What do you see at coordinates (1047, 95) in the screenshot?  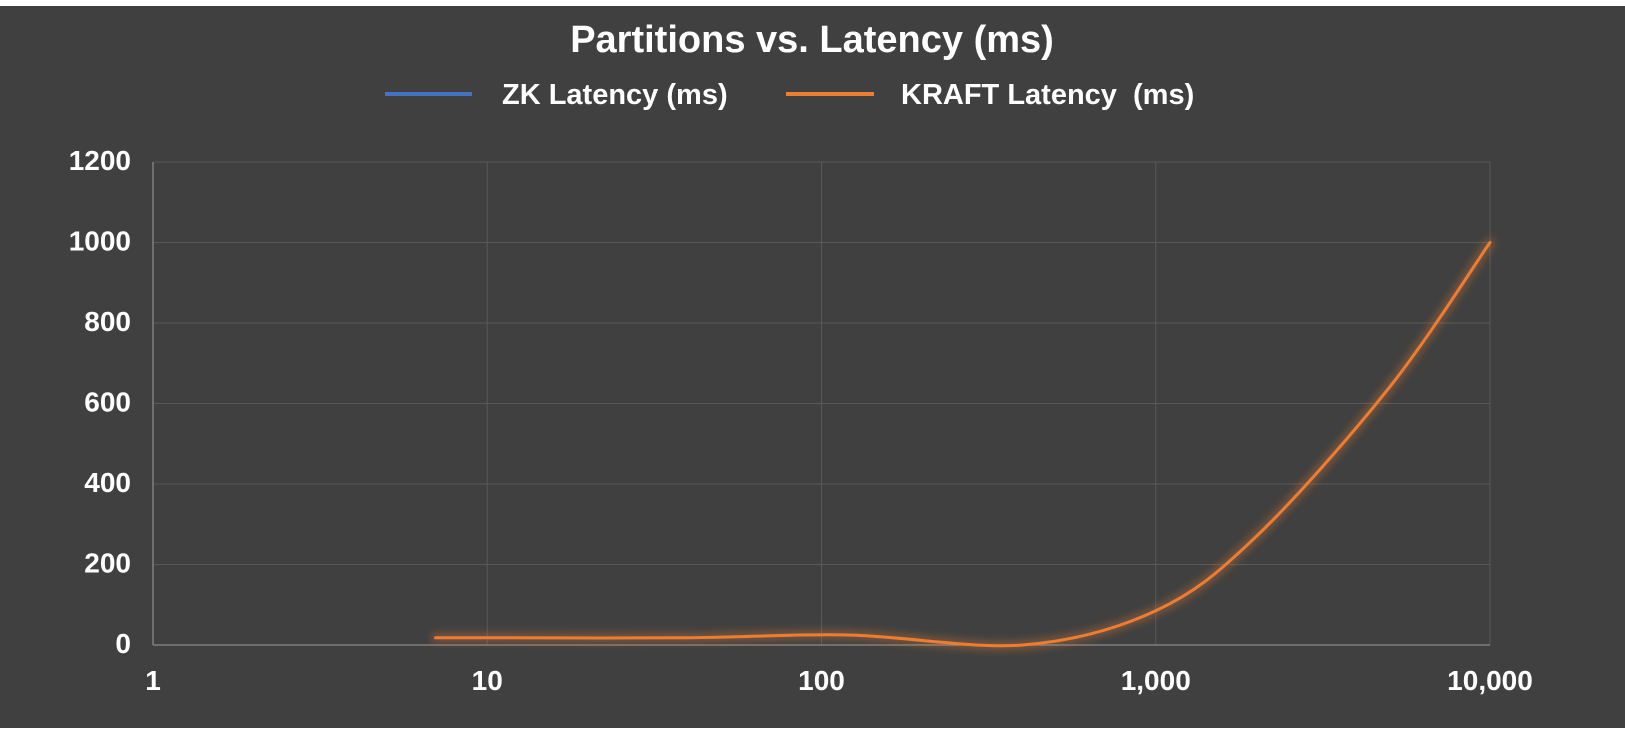 I see `legend-label-kraft: KRAFT Latency (ms)` at bounding box center [1047, 95].